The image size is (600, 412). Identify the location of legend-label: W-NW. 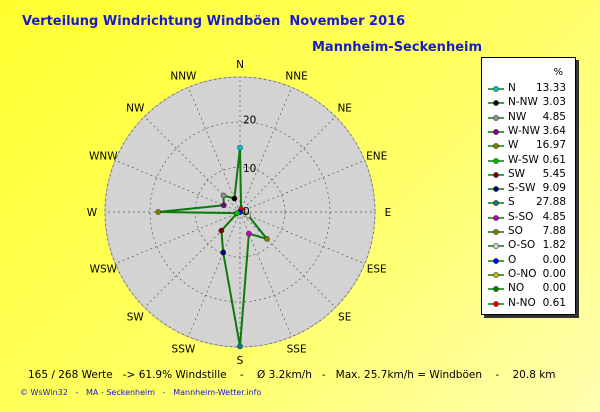
(524, 130).